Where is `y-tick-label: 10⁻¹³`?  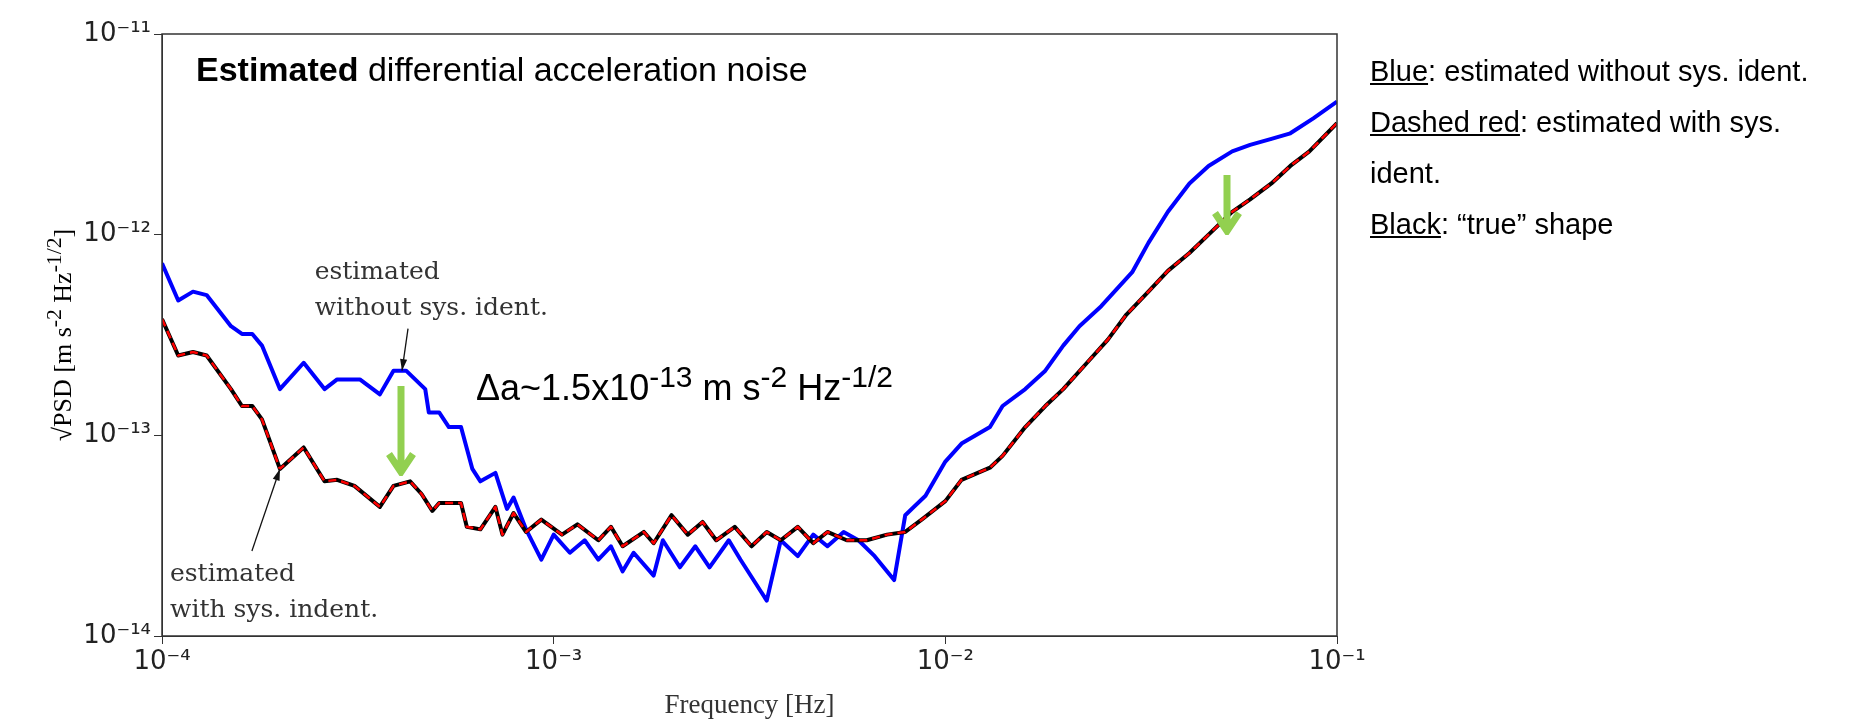 y-tick-label: 10⁻¹³ is located at coordinates (117, 433).